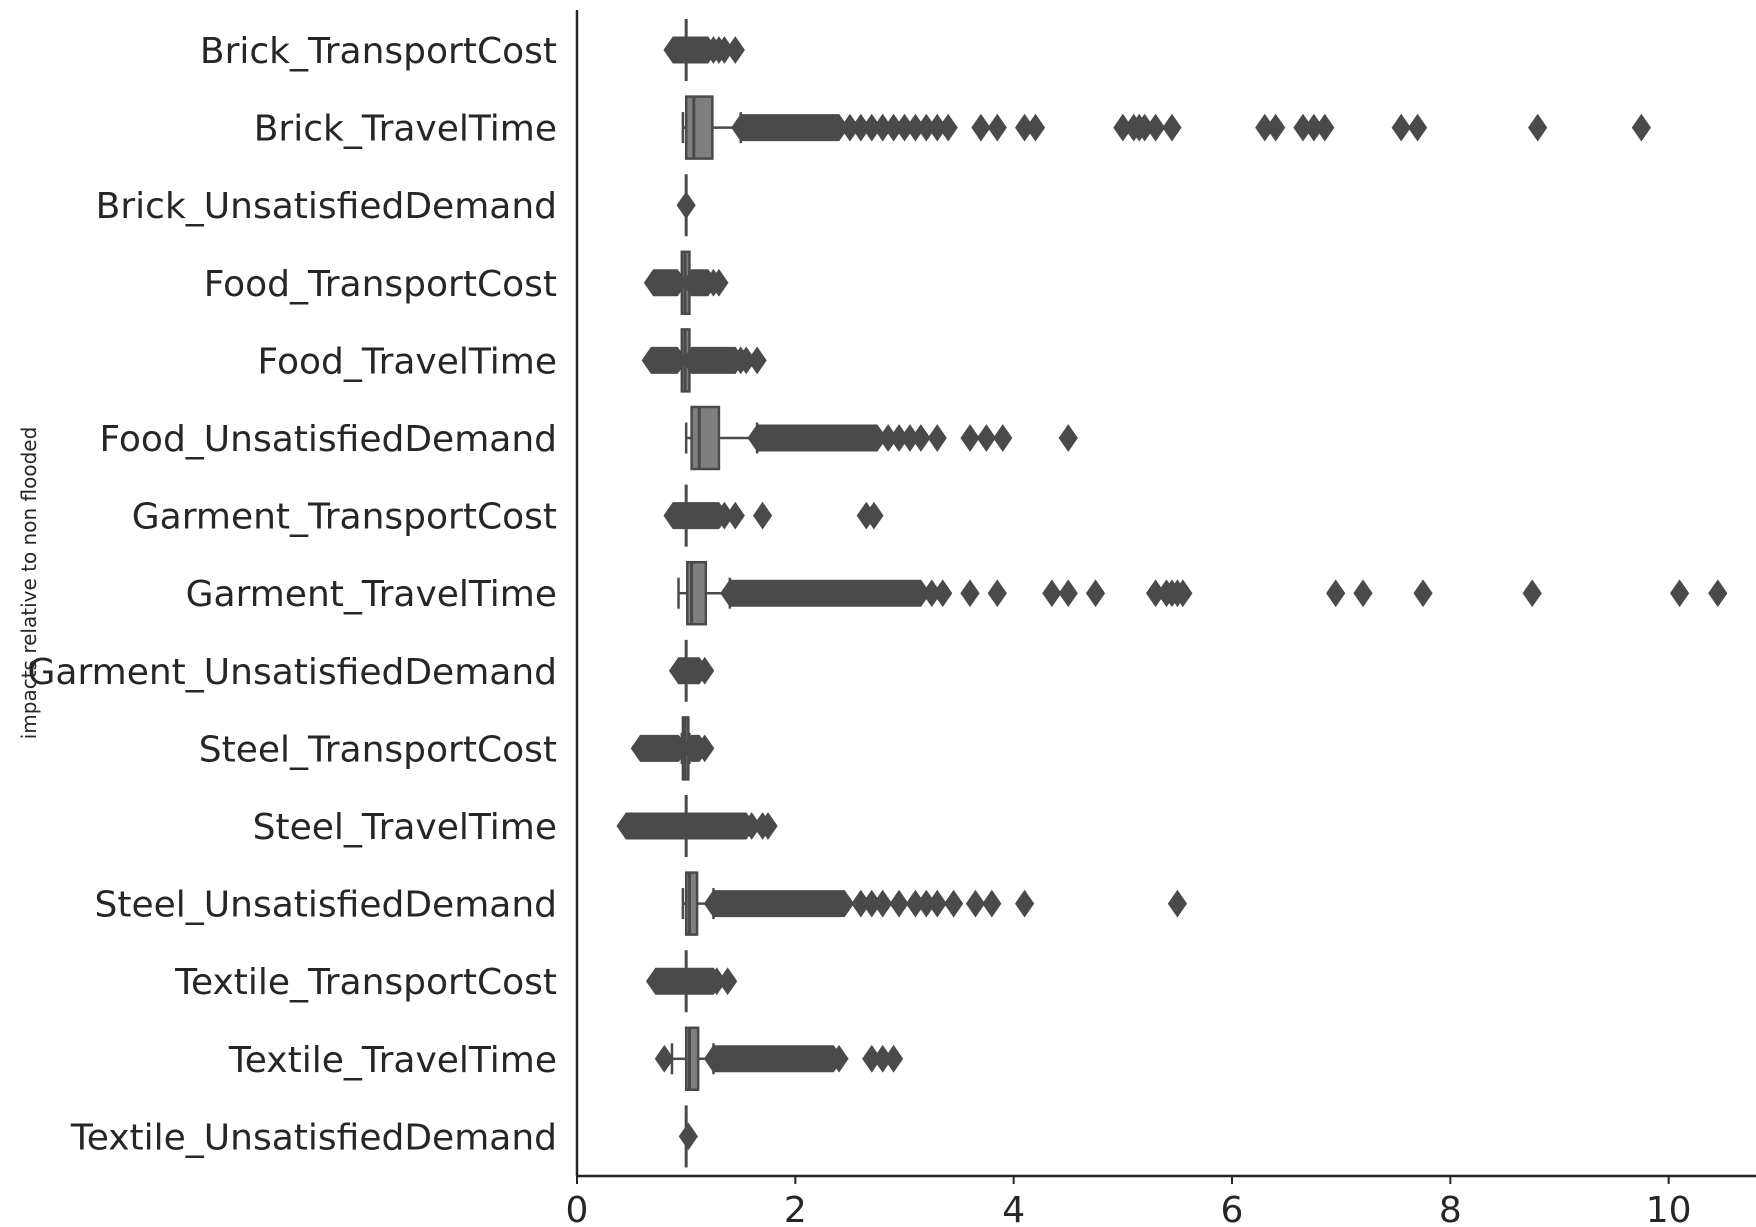 The width and height of the screenshot is (1756, 1227). I want to click on category-label: Garment_TransportCost, so click(344, 517).